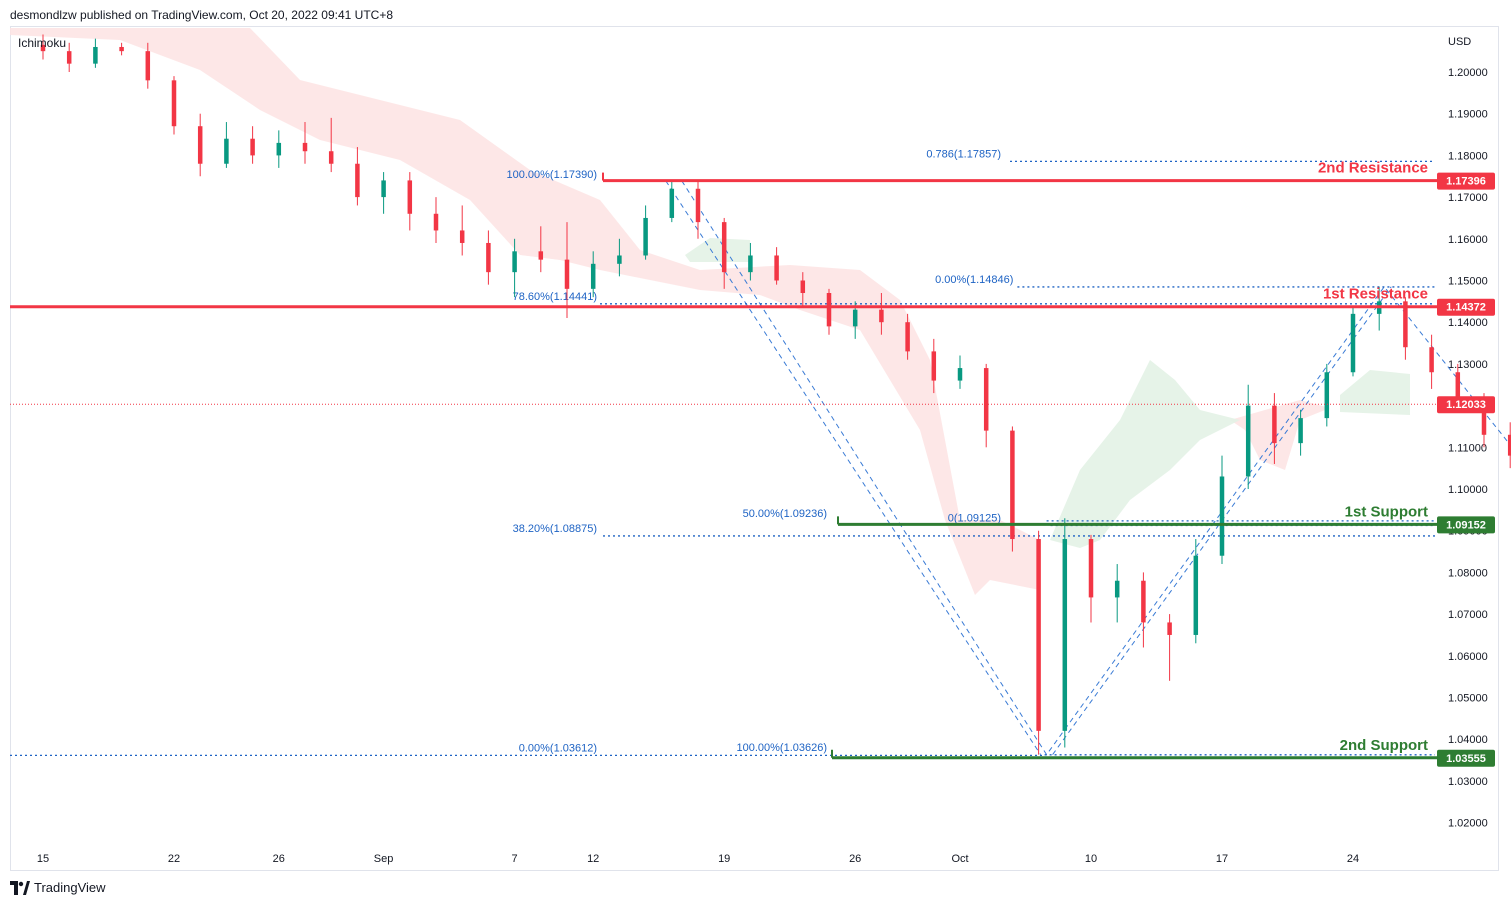 The image size is (1511, 907). Describe the element at coordinates (1468, 73) in the screenshot. I see `y-tick-label: 1.20000` at that location.